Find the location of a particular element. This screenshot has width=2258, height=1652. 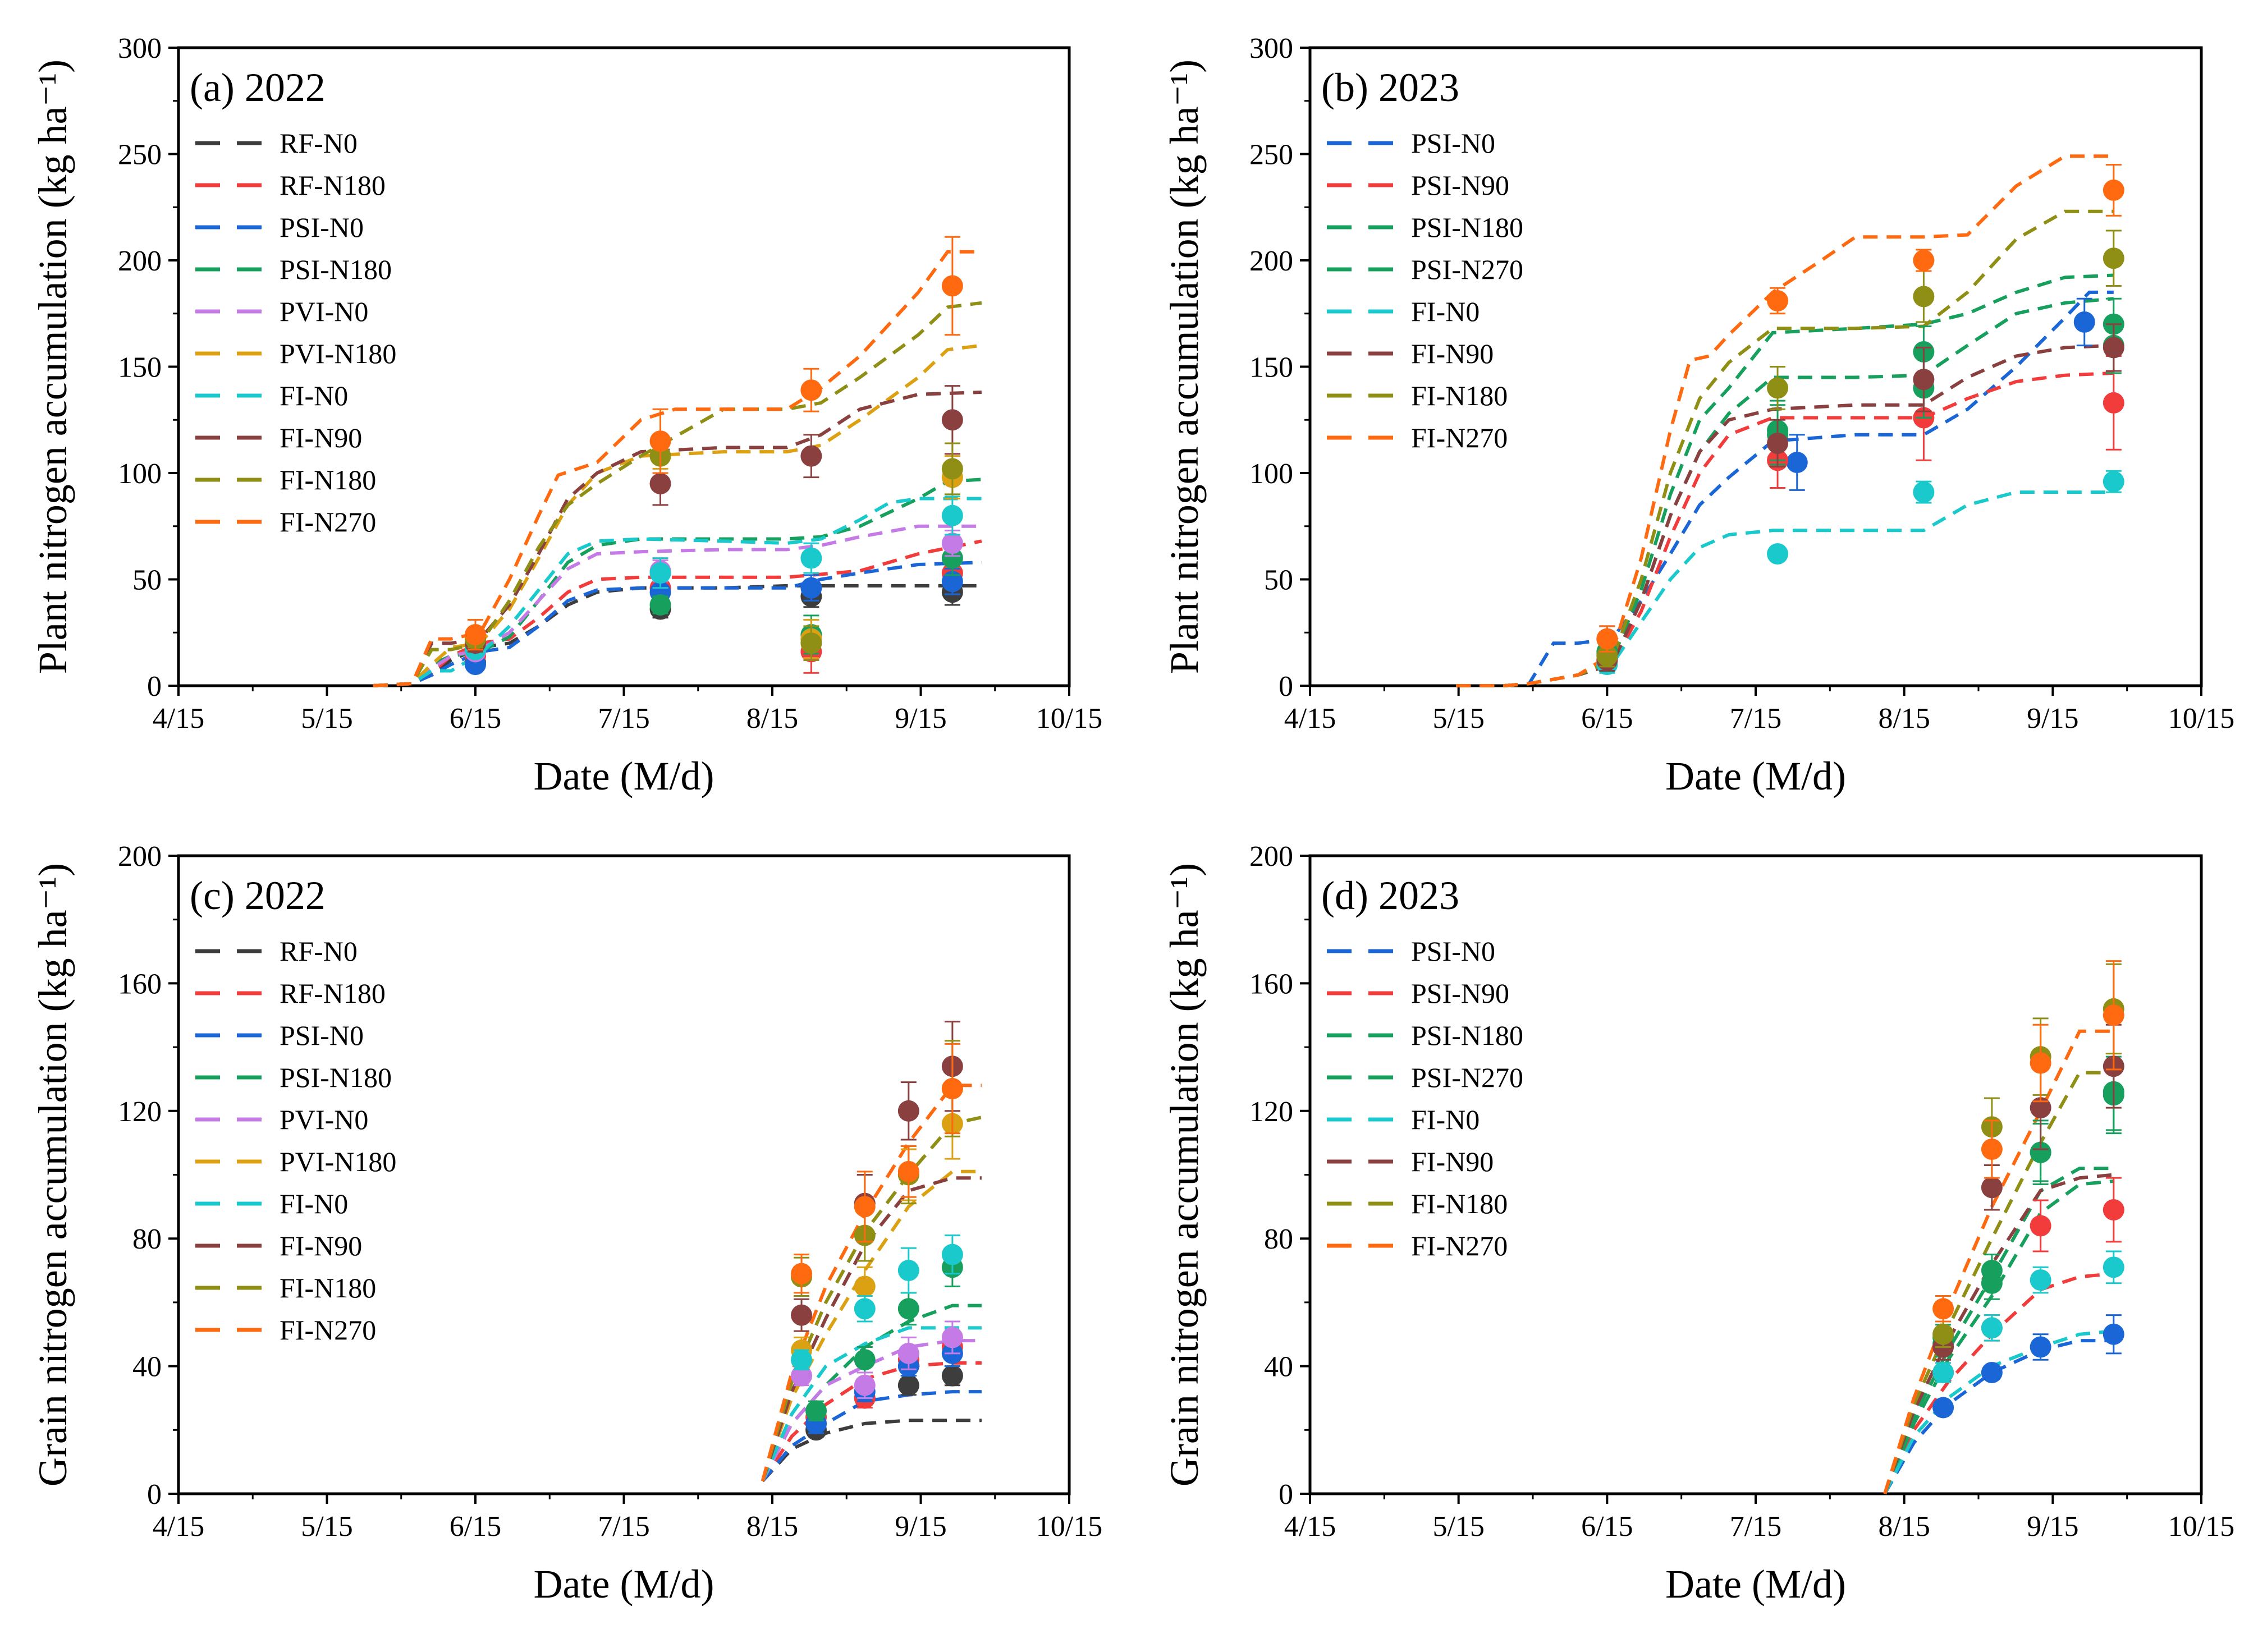

legend-label: RF-N180 is located at coordinates (333, 185).